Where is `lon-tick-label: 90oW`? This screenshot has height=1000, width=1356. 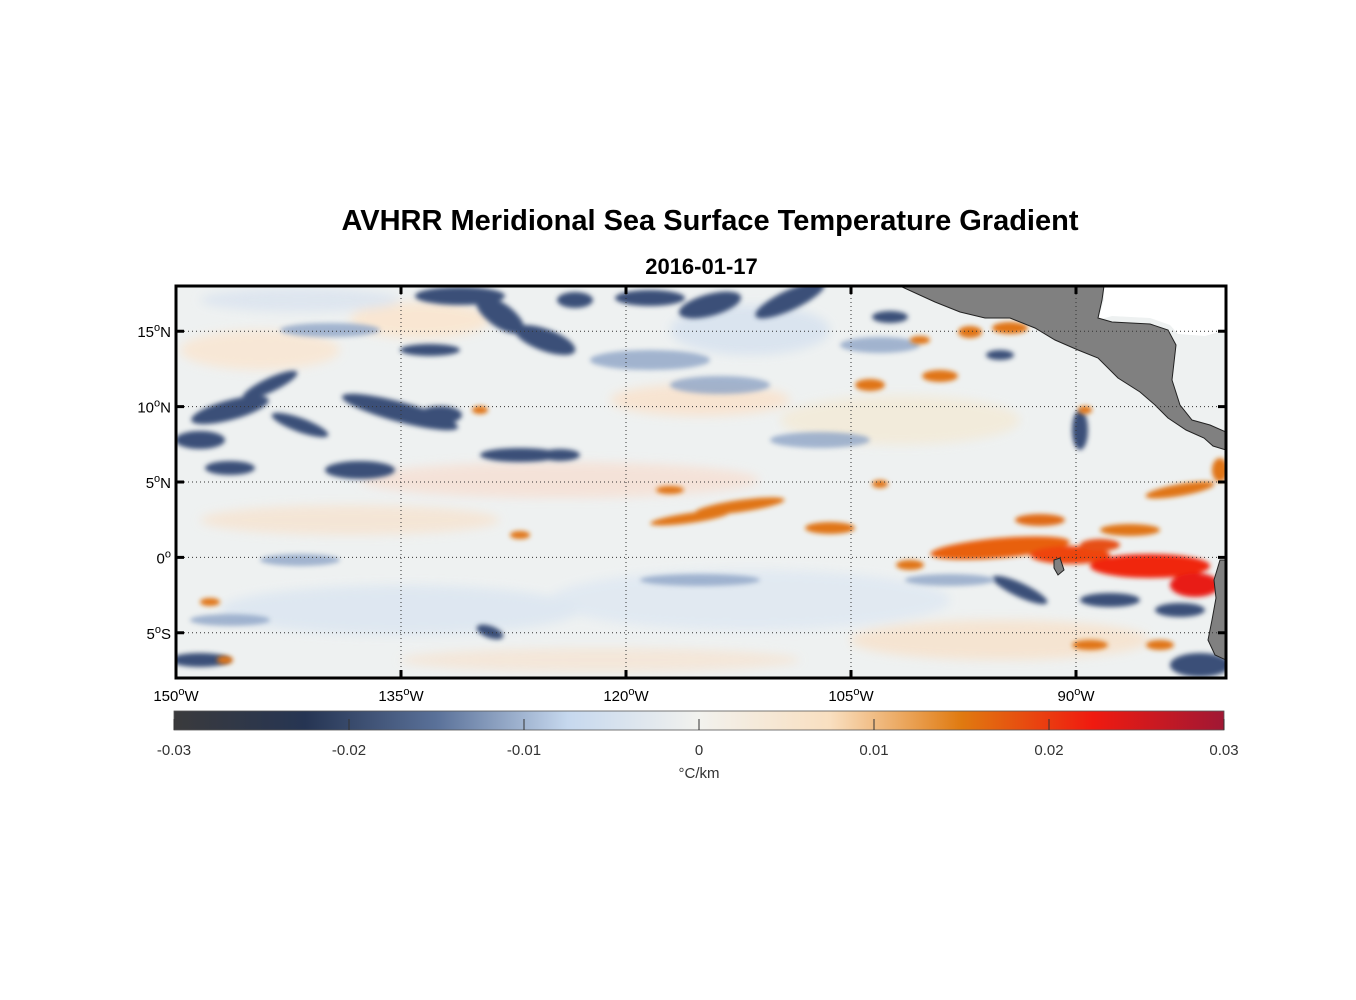
lon-tick-label: 90oW is located at coordinates (1077, 695).